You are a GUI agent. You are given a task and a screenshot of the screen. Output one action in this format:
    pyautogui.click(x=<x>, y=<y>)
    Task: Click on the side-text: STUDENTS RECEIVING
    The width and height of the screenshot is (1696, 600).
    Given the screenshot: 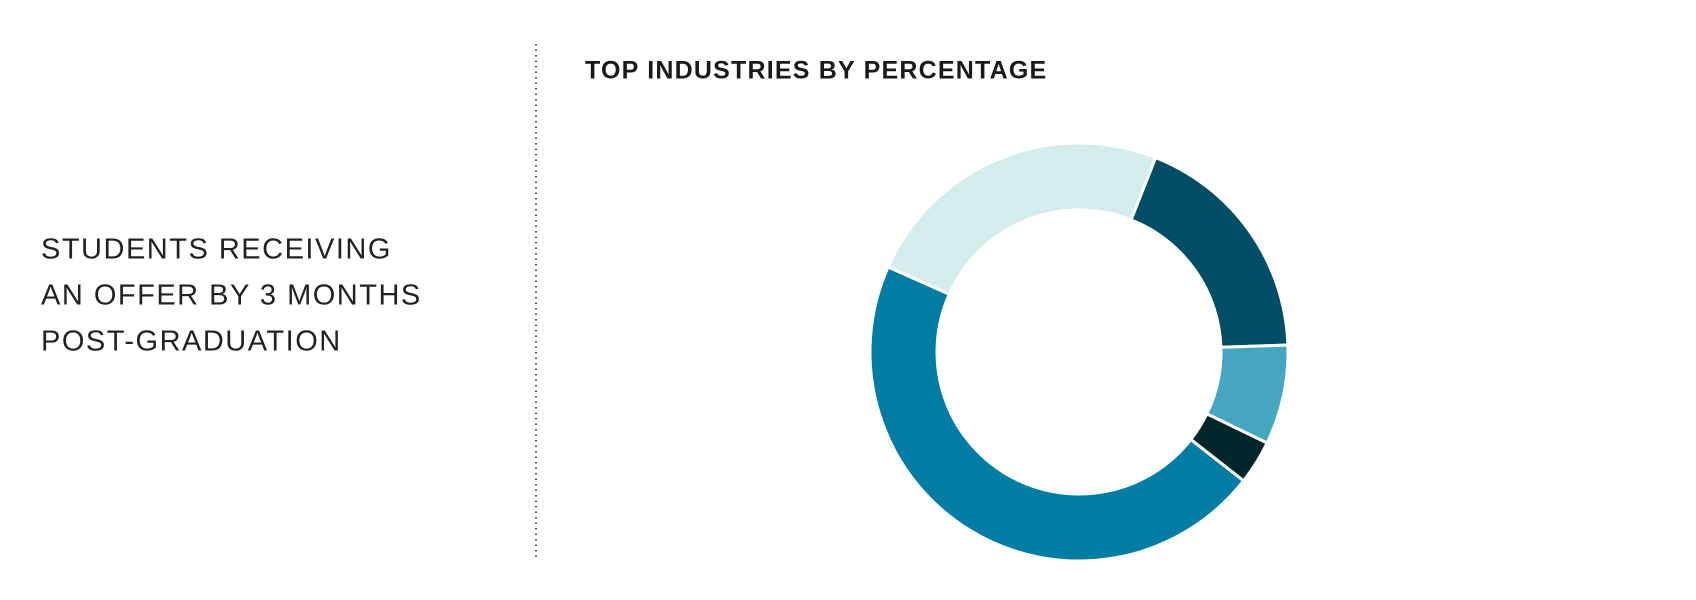 What is the action you would take?
    pyautogui.click(x=216, y=250)
    